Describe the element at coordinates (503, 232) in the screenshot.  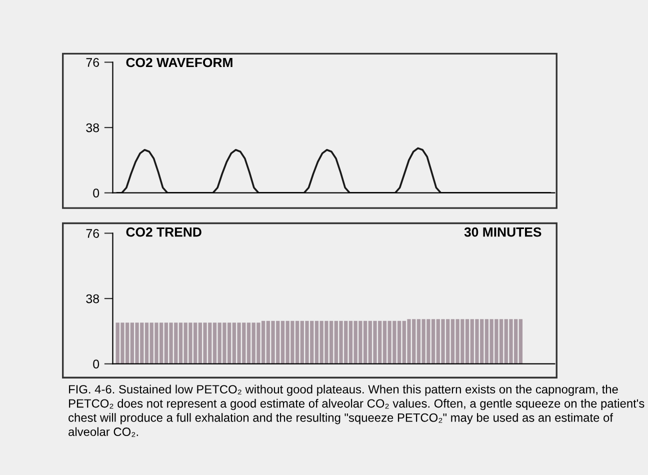
I see `annotation: 30 MINUTES` at that location.